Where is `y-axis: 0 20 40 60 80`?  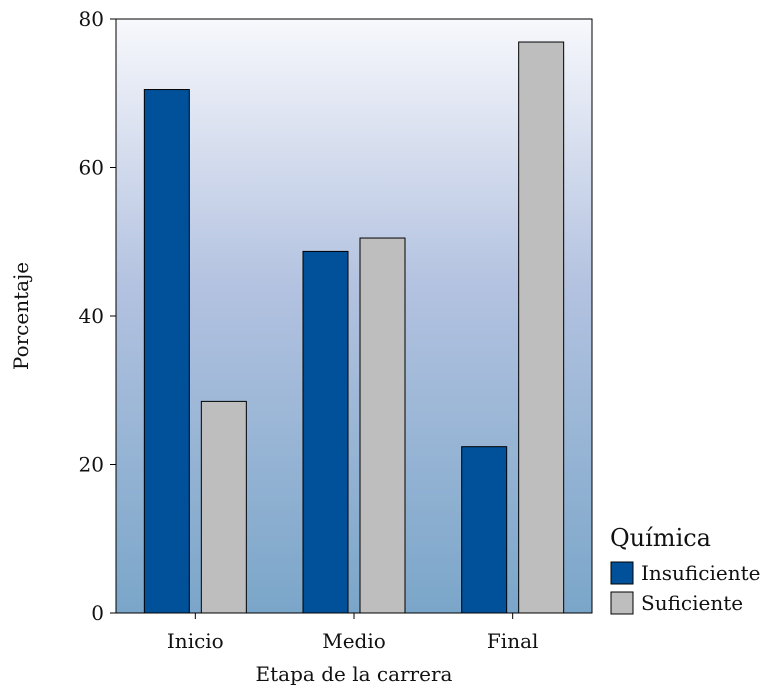
y-axis: 0 20 40 60 80 is located at coordinates (97, 316).